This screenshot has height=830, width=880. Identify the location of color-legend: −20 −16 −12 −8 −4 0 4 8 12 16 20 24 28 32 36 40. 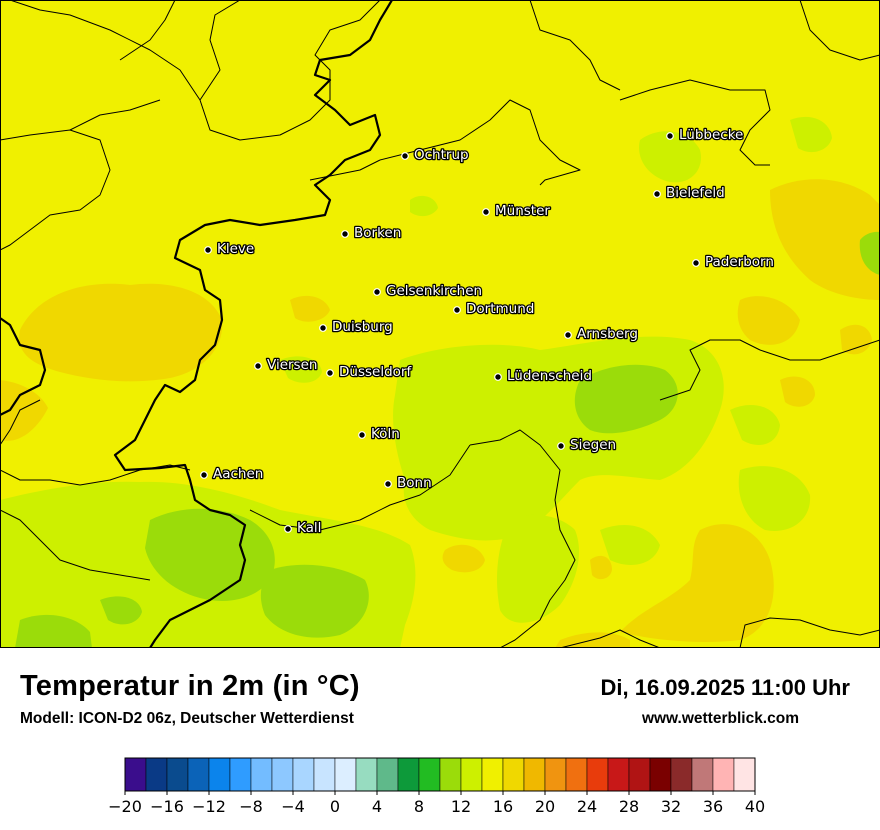
(436, 786).